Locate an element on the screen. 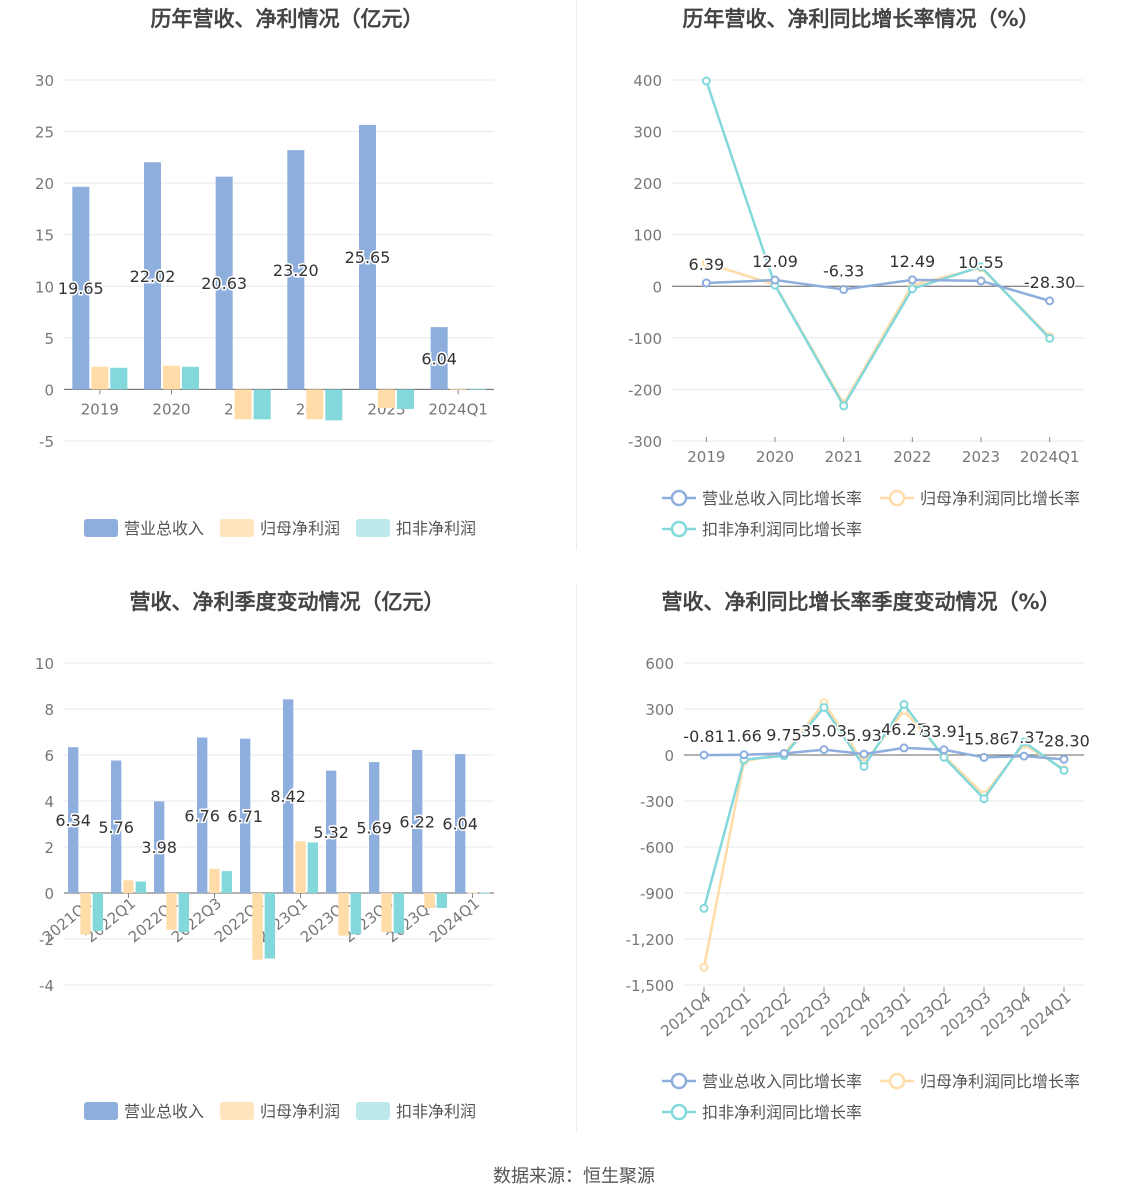 The width and height of the screenshot is (1148, 1202). data-source-note: 数据来源：恒生聚源 is located at coordinates (574, 1176).